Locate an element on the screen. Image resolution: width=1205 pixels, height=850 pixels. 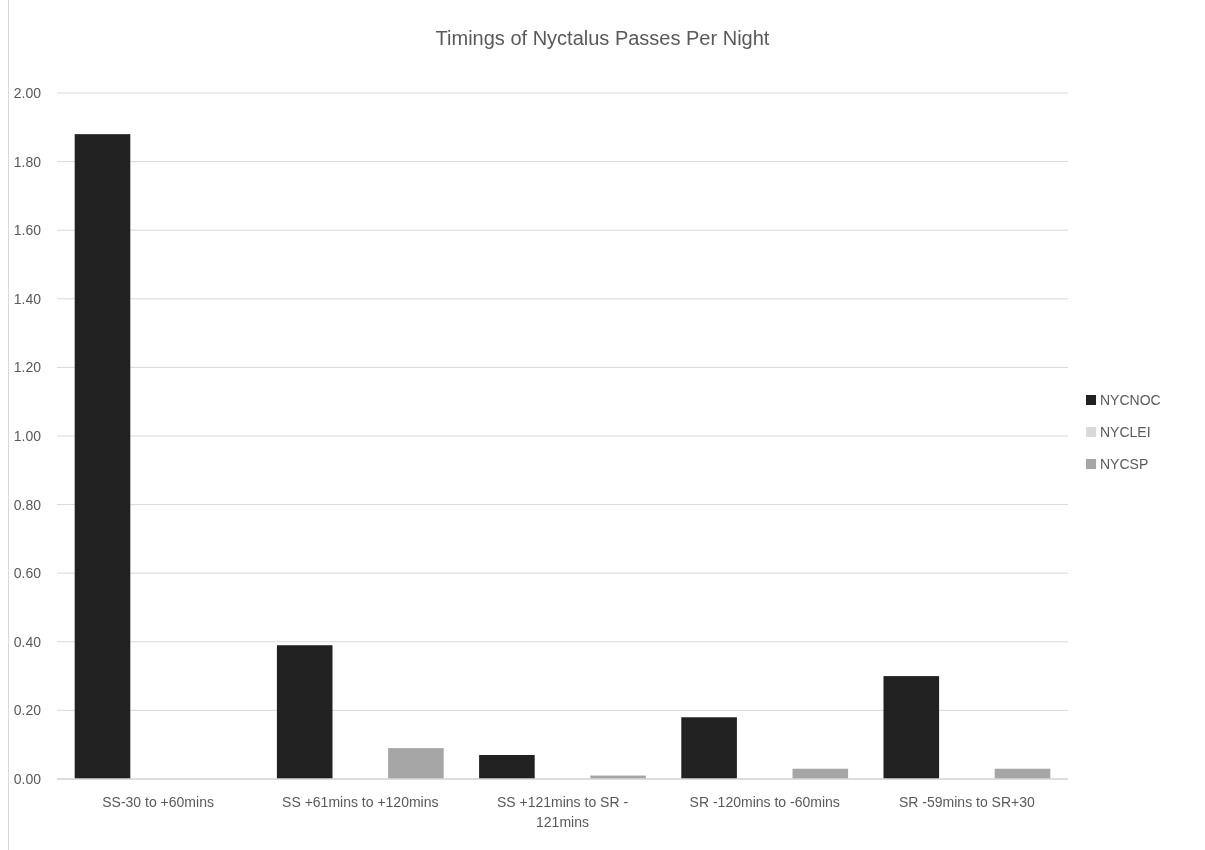
y-tick-label: 1.00 is located at coordinates (27, 435).